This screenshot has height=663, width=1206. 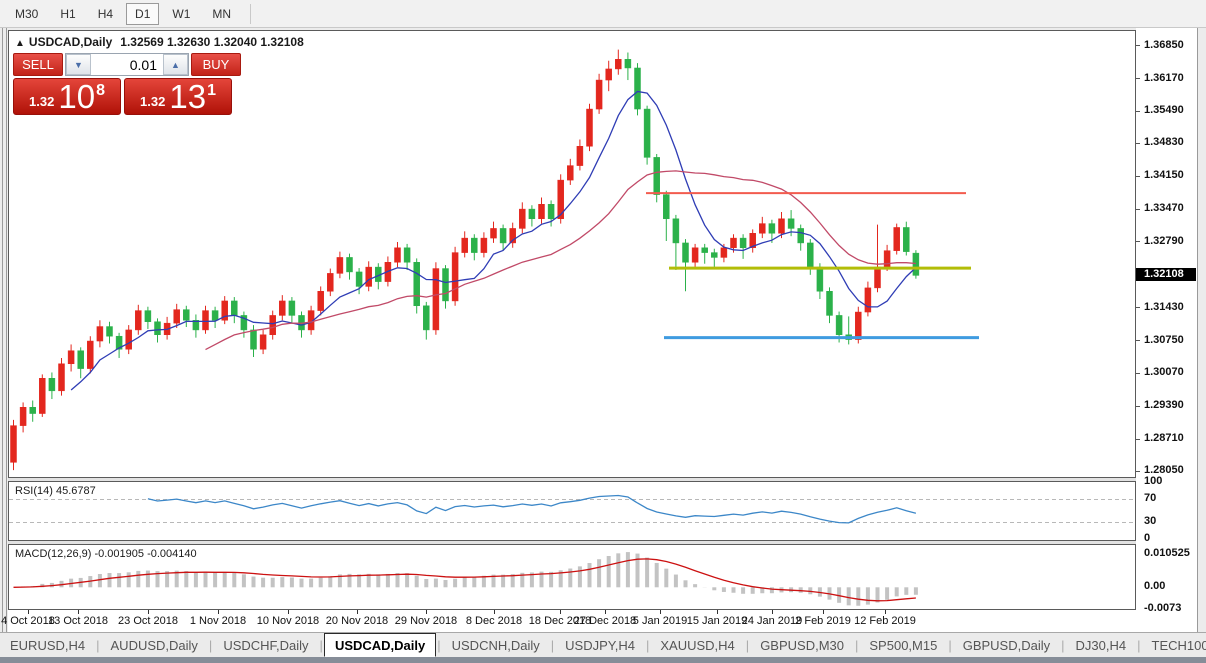 I want to click on rsi-indicator-pane: RSI(14) 45.6787, so click(x=572, y=511).